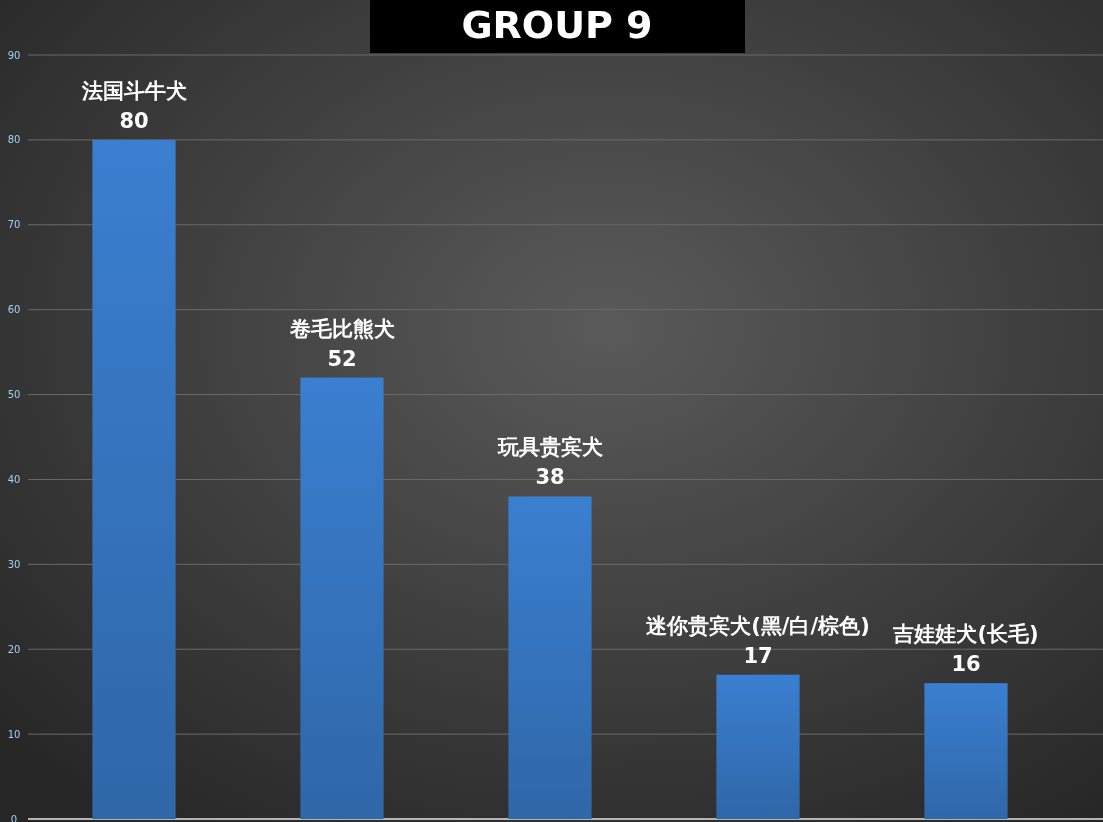 This screenshot has width=1103, height=822. Describe the element at coordinates (557, 25) in the screenshot. I see `chart-title: GROUP 9` at that location.